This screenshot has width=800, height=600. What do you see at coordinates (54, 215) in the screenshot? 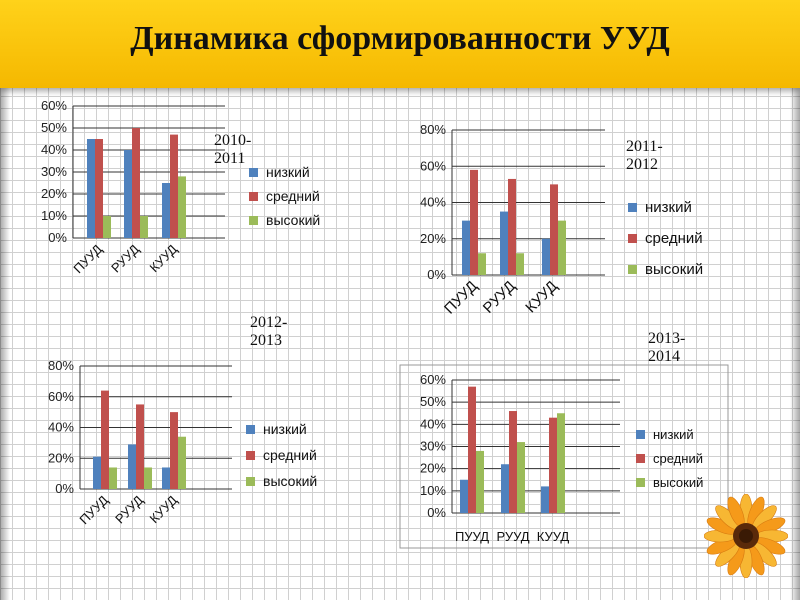
I see `y-tick-label: 10%` at bounding box center [54, 215].